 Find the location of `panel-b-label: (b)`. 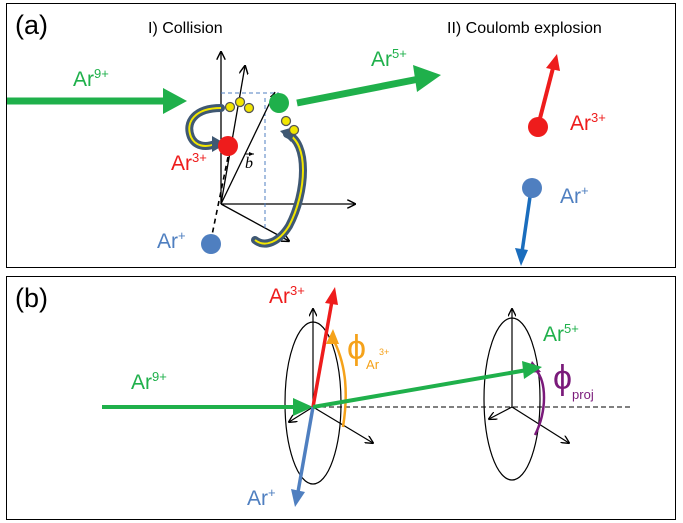

panel-b-label: (b) is located at coordinates (31, 298).